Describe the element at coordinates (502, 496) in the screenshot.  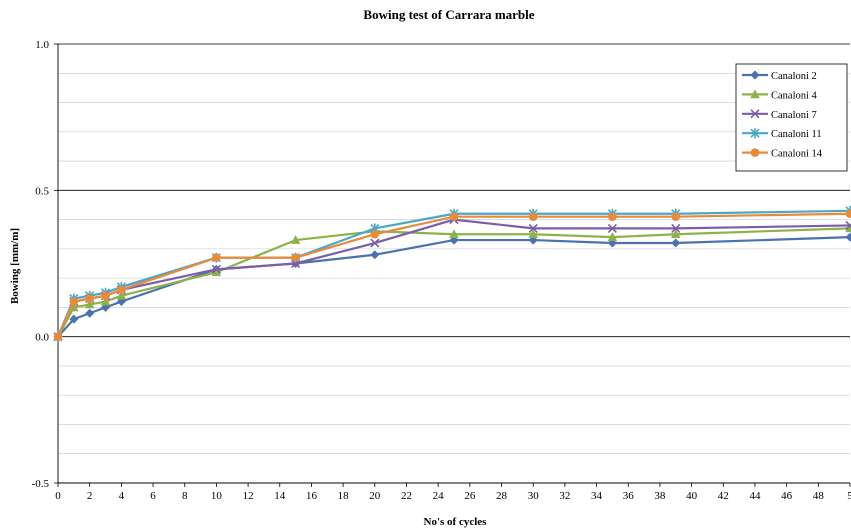
I see `x-tick-label: 28` at that location.